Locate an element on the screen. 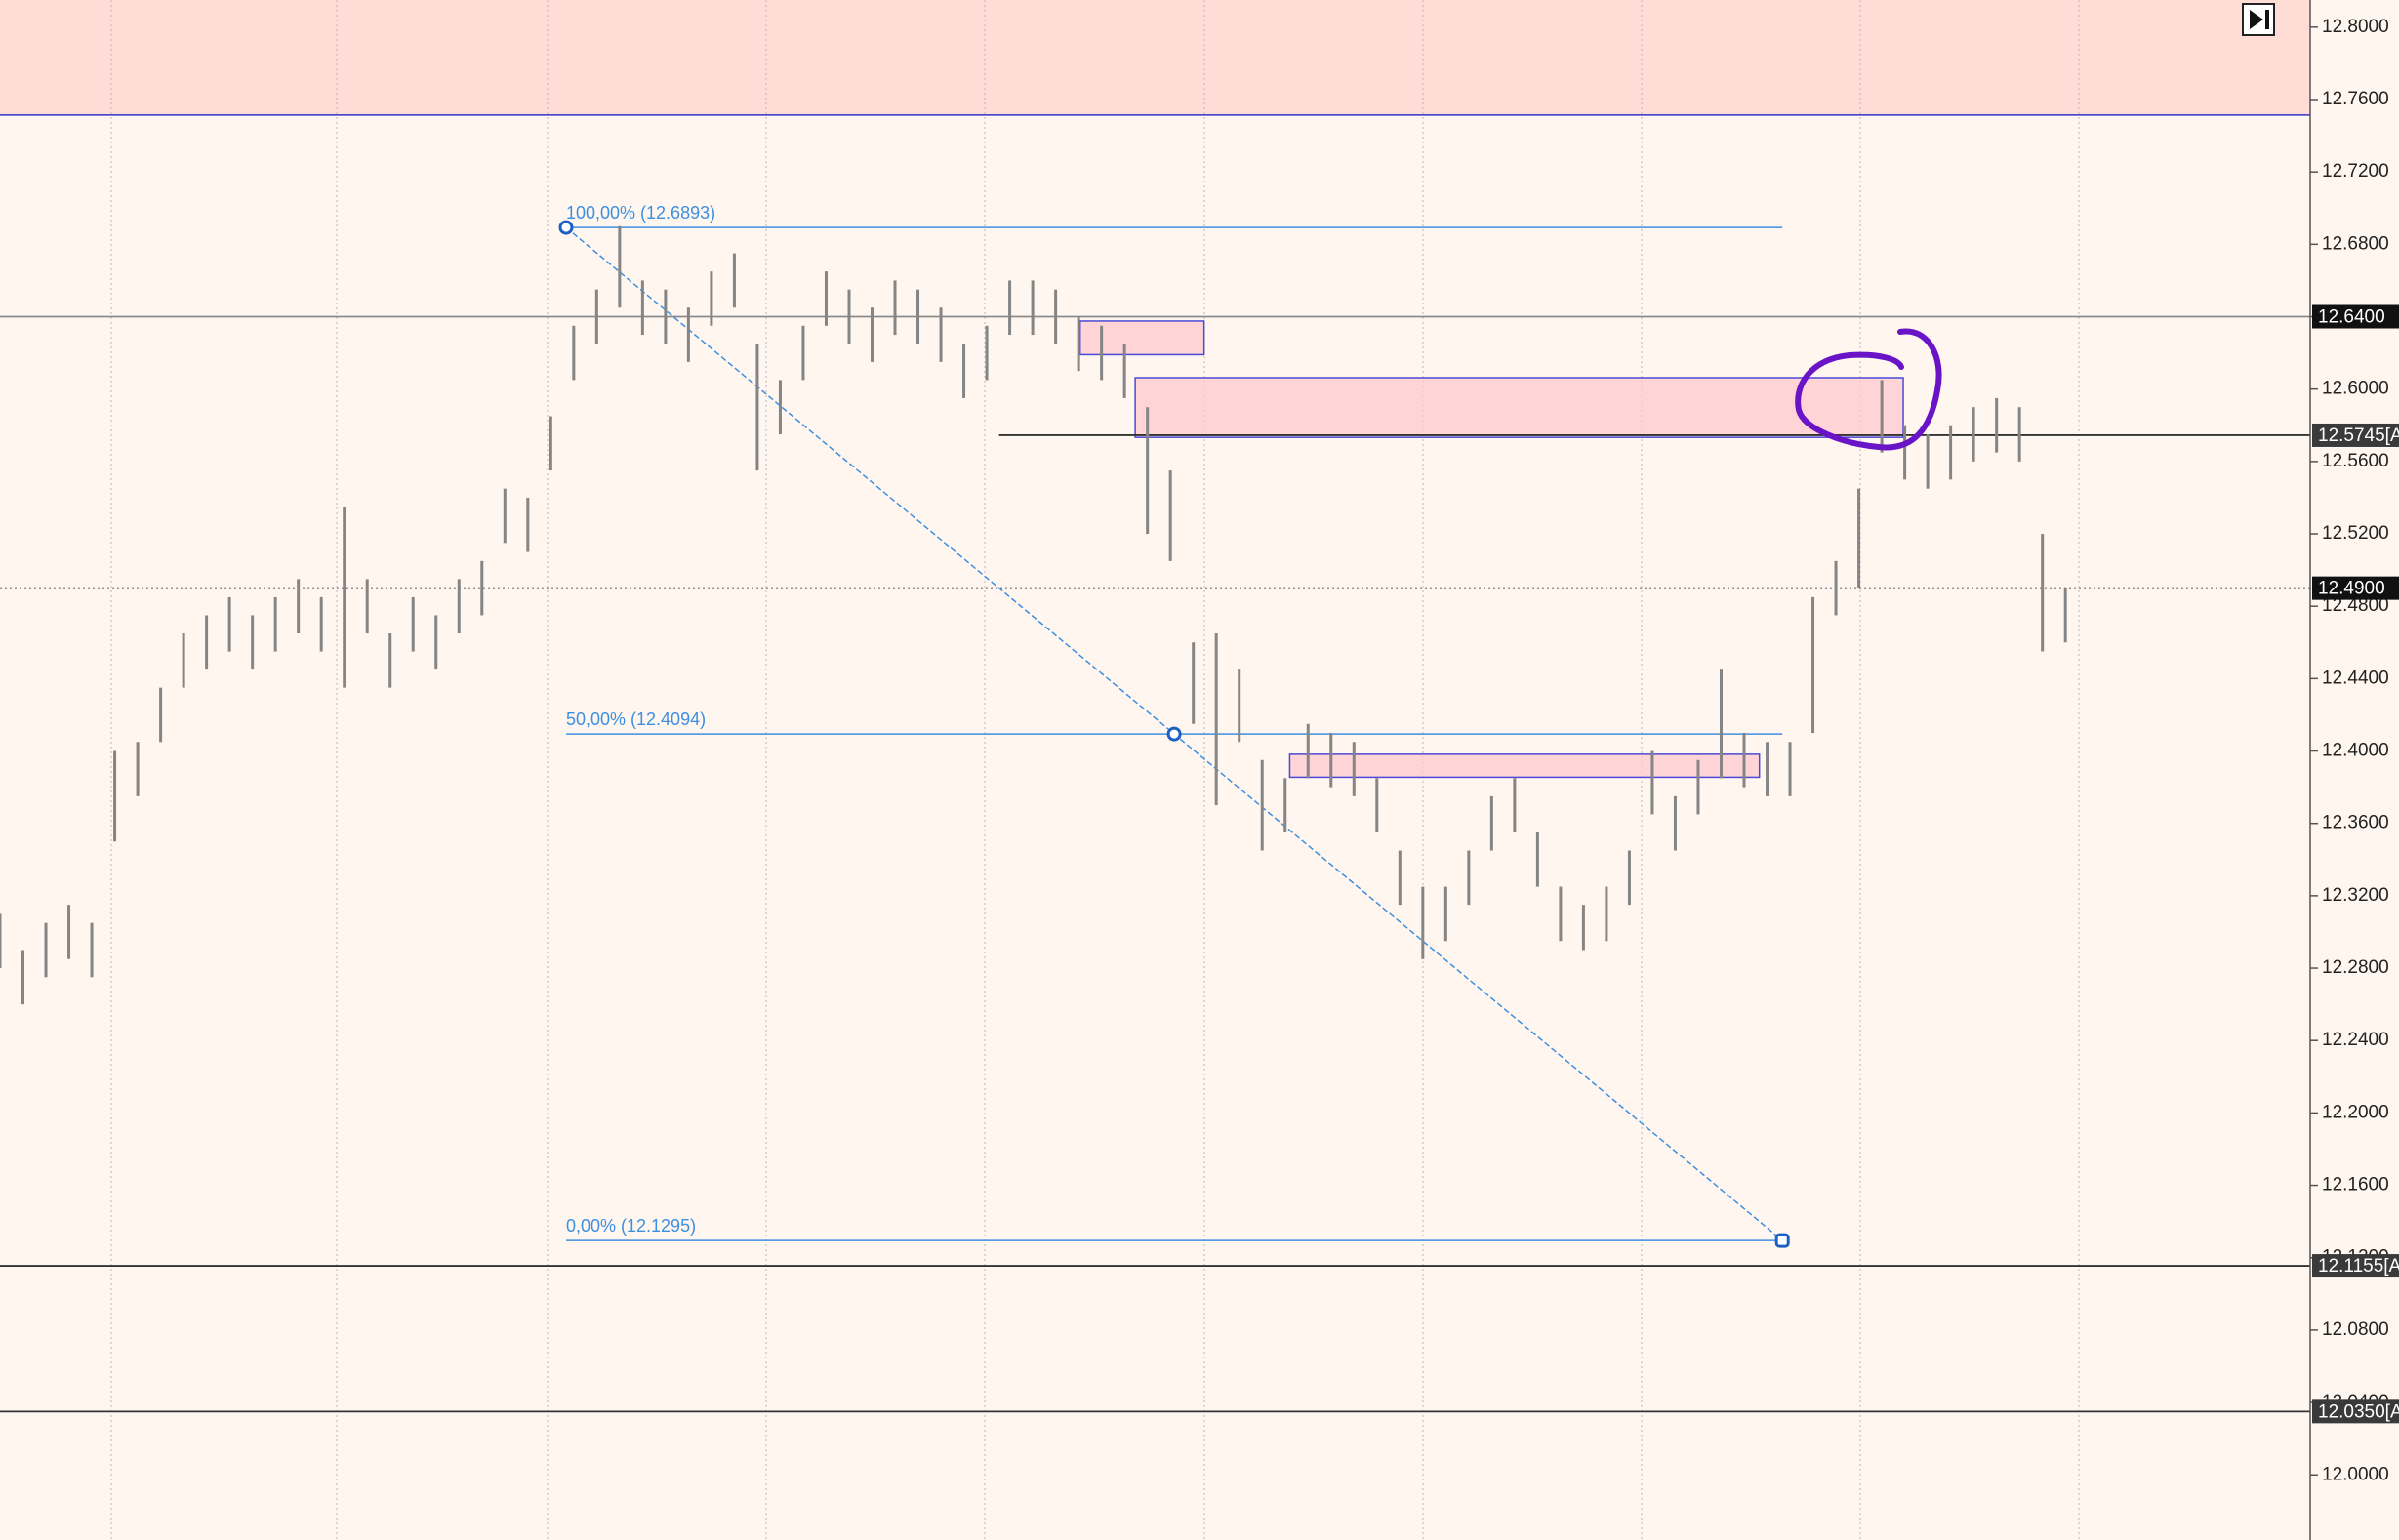 This screenshot has height=1540, width=2399. price-marker-label: 12.4900 is located at coordinates (2351, 589).